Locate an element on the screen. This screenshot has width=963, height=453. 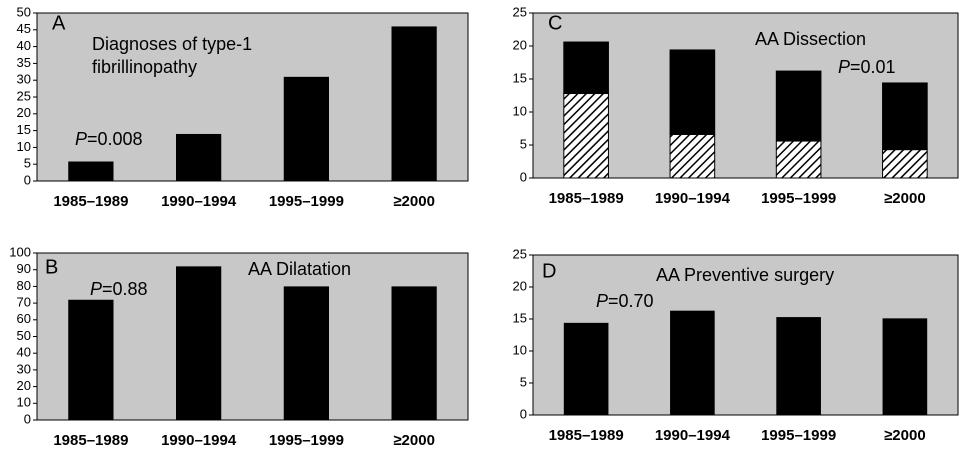
p-annotation: P=0.70 is located at coordinates (625, 301).